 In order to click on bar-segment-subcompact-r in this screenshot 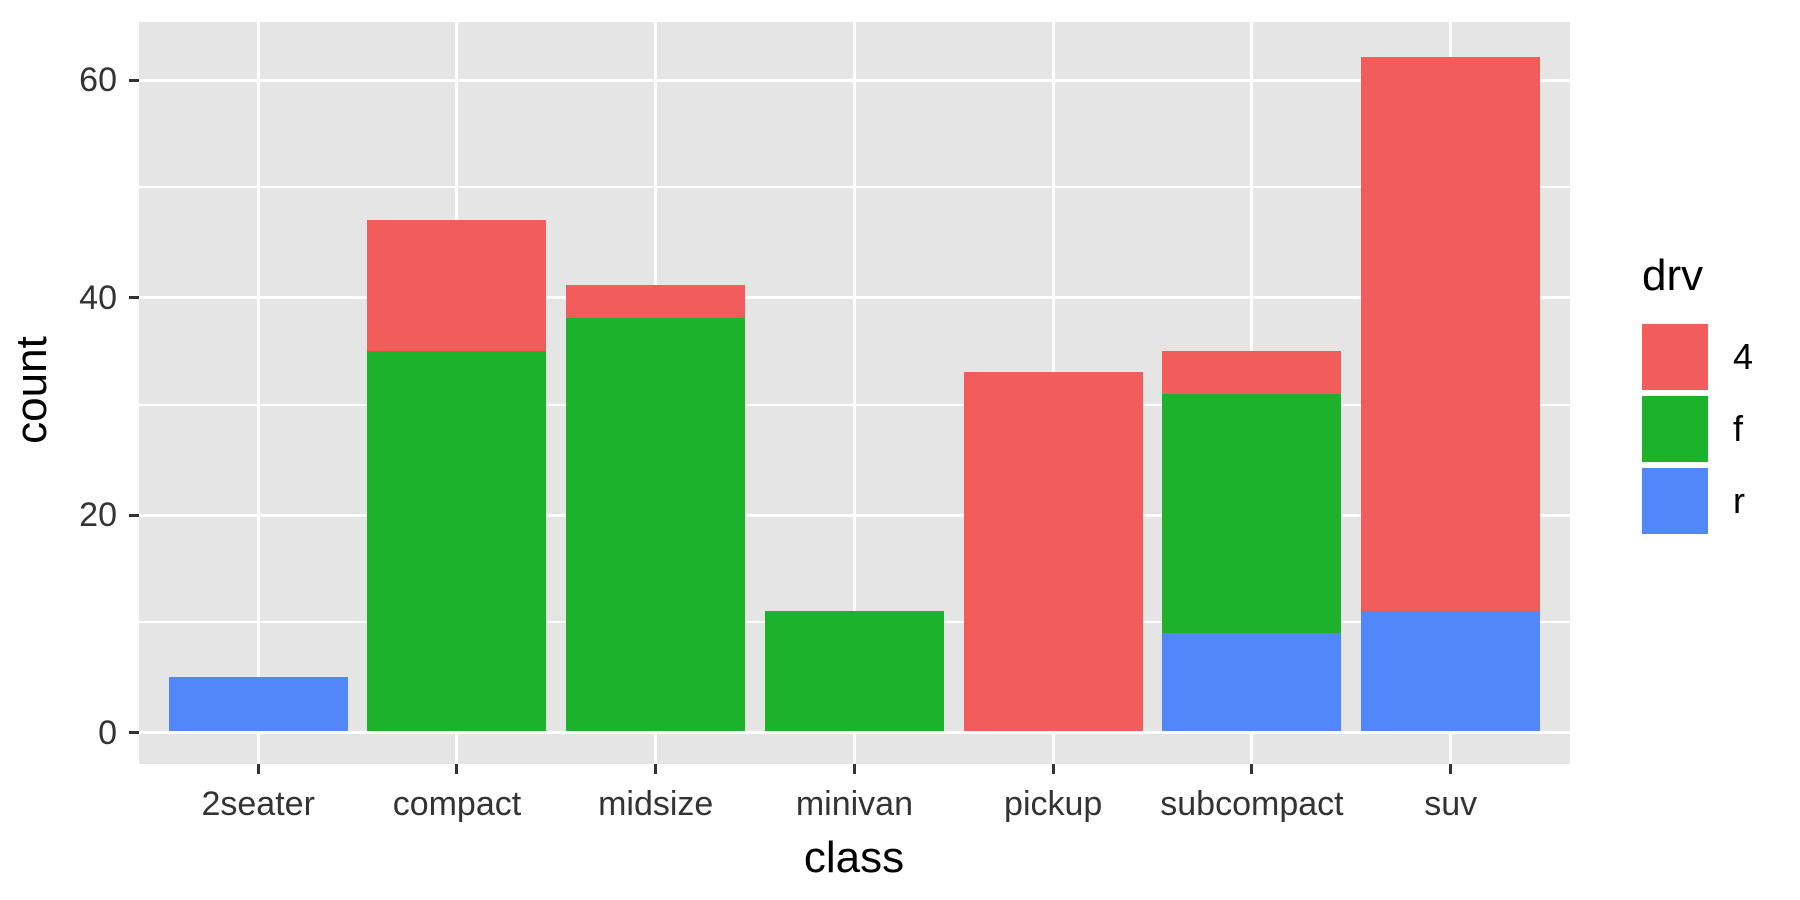, I will do `click(1252, 682)`.